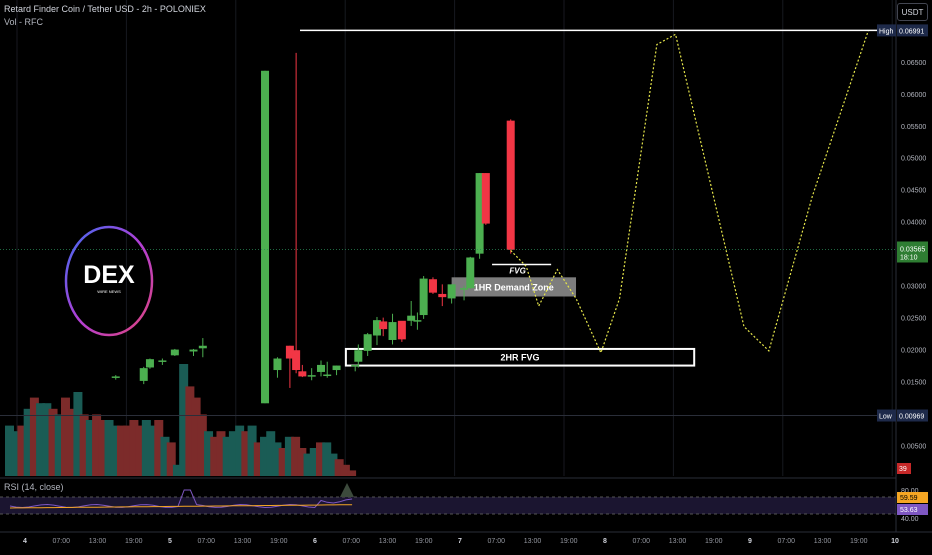 The image size is (932, 555). I want to click on high-value: 0.06991, so click(911, 31).